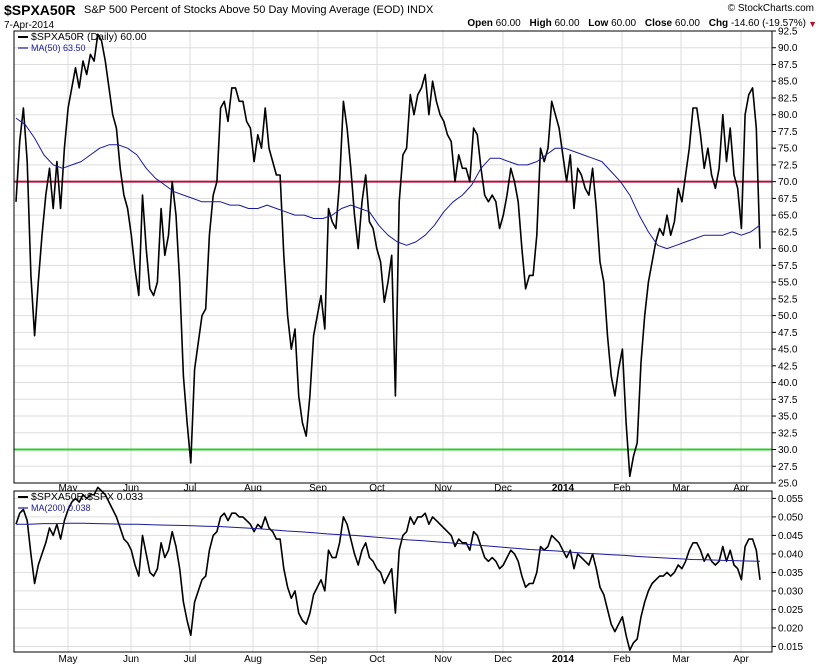 The height and width of the screenshot is (668, 820). What do you see at coordinates (790, 499) in the screenshot?
I see `y-tick-label: 0.055` at bounding box center [790, 499].